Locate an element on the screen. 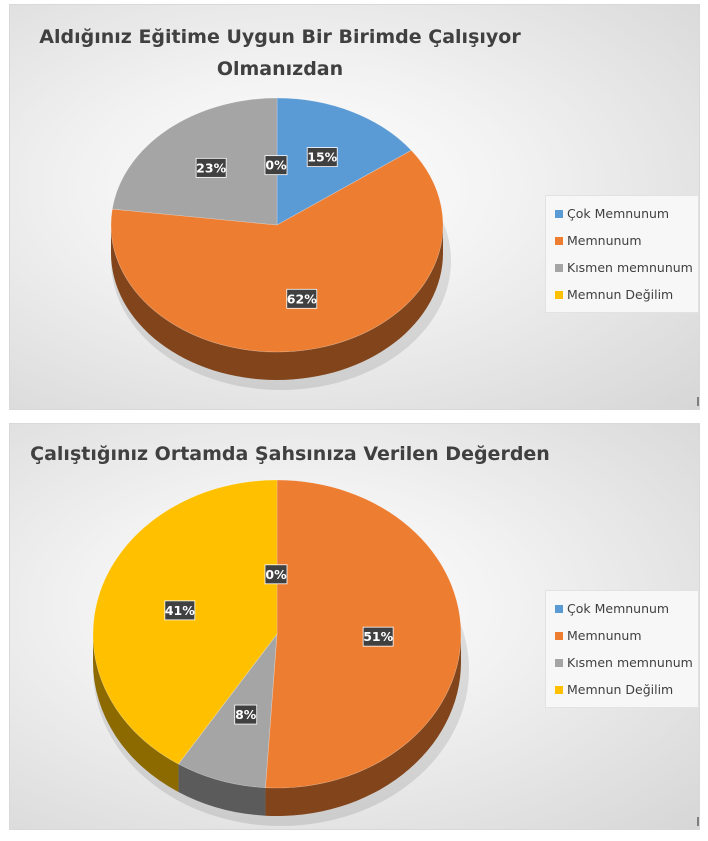 The width and height of the screenshot is (708, 841). pie-side-kismen-memnunum is located at coordinates (222, 790).